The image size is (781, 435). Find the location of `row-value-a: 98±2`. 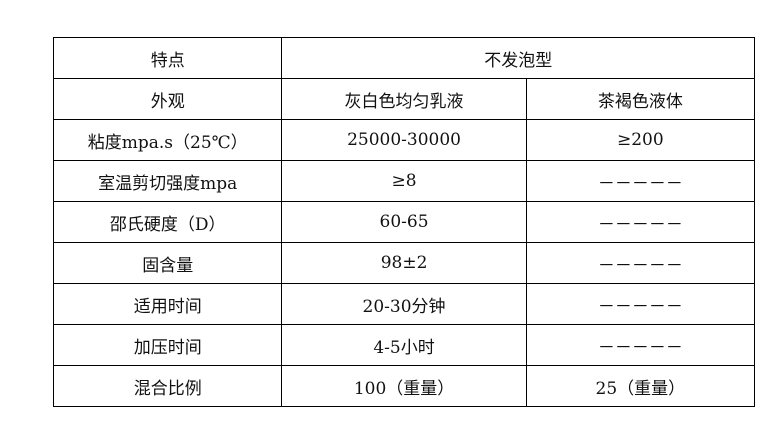

row-value-a: 98±2 is located at coordinates (404, 263).